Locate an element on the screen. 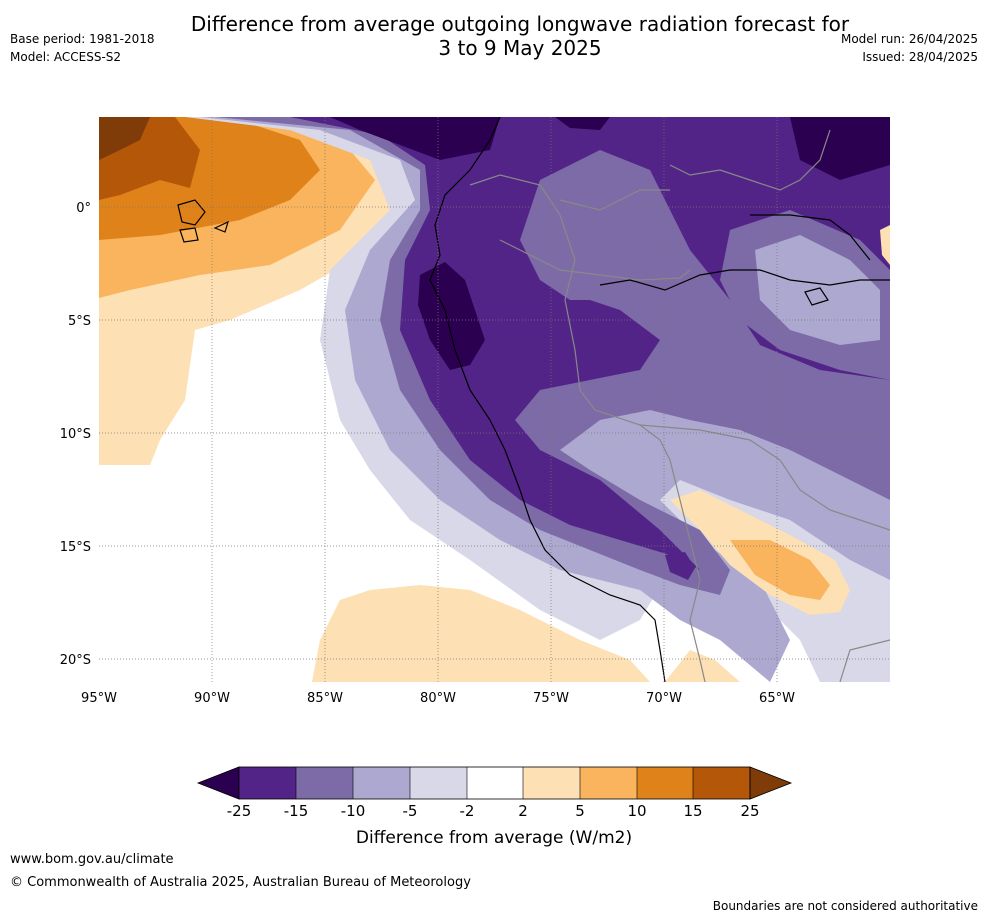  website-link: www.bom.gov.au/climate is located at coordinates (92, 859).